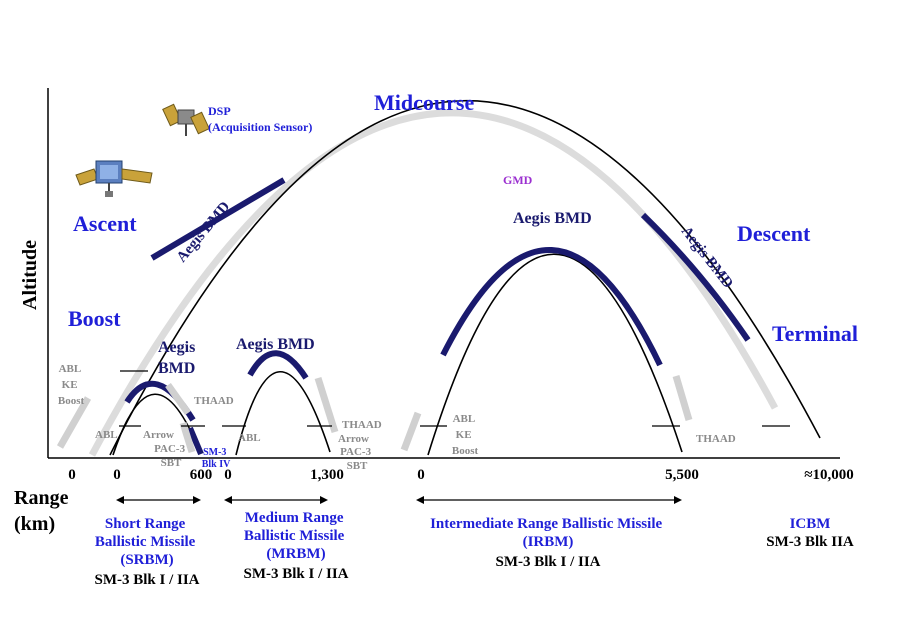 This screenshot has width=921, height=626. Describe the element at coordinates (828, 475) in the screenshot. I see `range-tick-label: ≈10,000` at that location.